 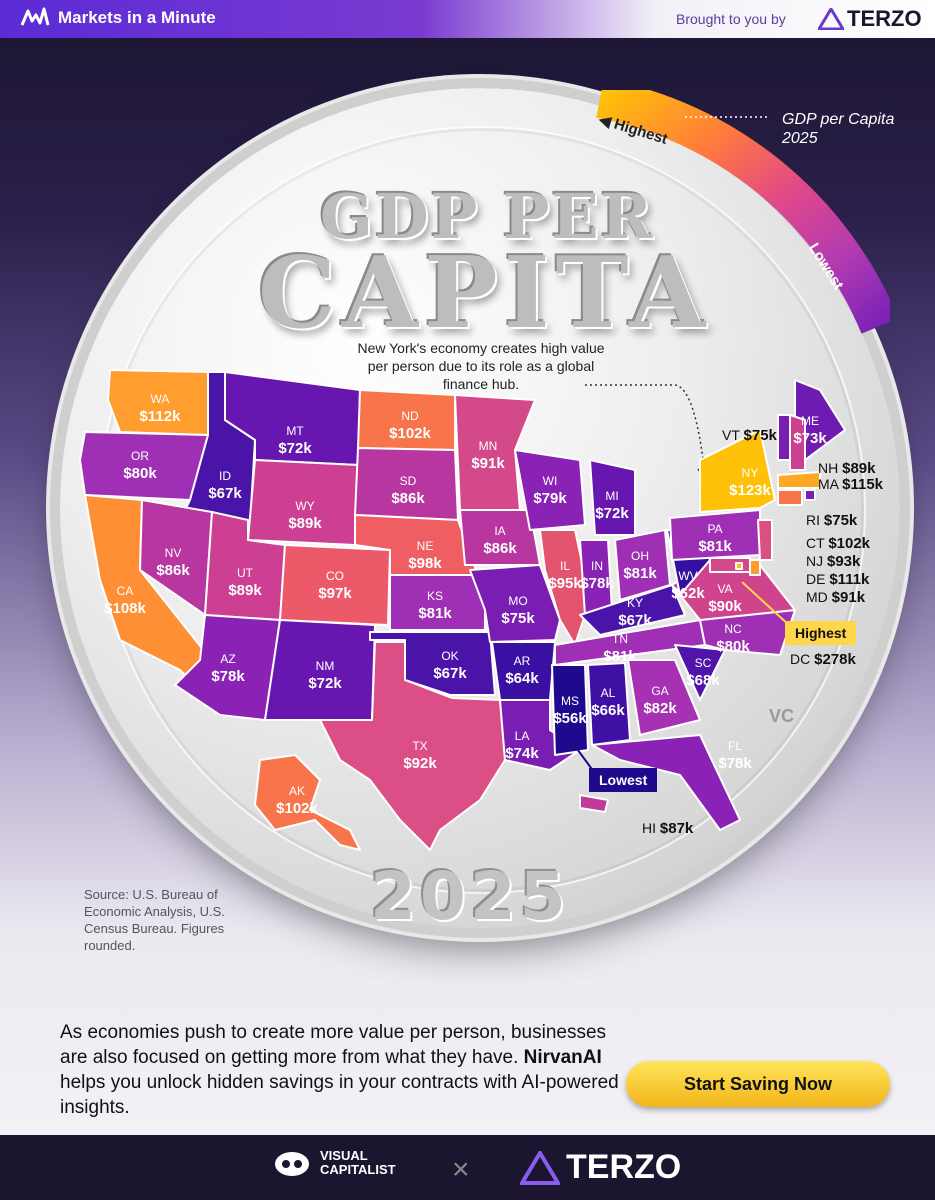 What do you see at coordinates (522, 736) in the screenshot?
I see `state-abbr: LA` at bounding box center [522, 736].